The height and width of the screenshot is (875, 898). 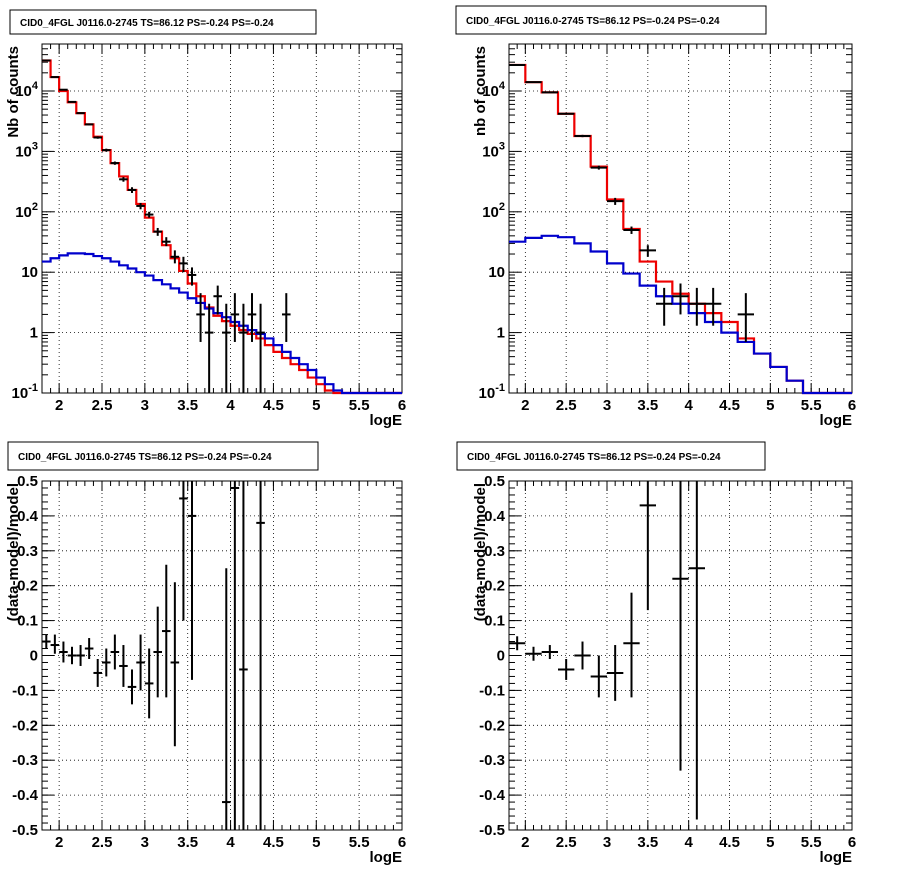 I want to click on y-tick-label: 0.4, so click(x=495, y=516).